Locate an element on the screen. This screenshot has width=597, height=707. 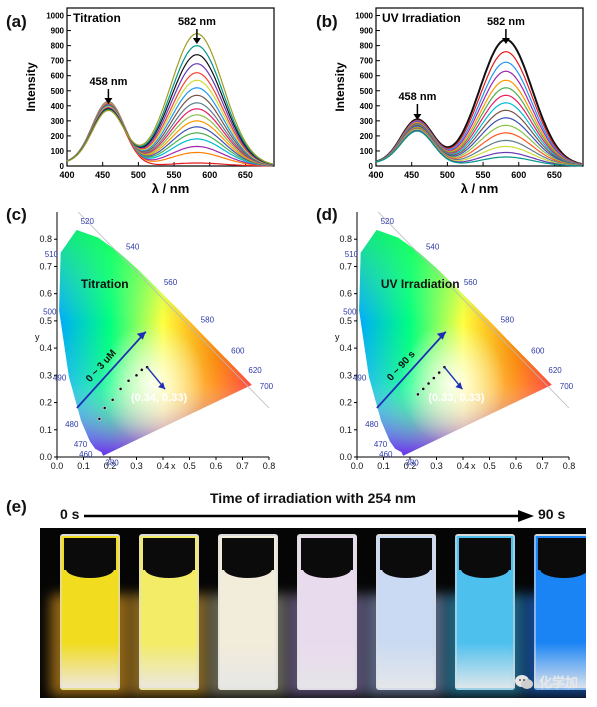
x-tick-label: 0.0 is located at coordinates (357, 466).